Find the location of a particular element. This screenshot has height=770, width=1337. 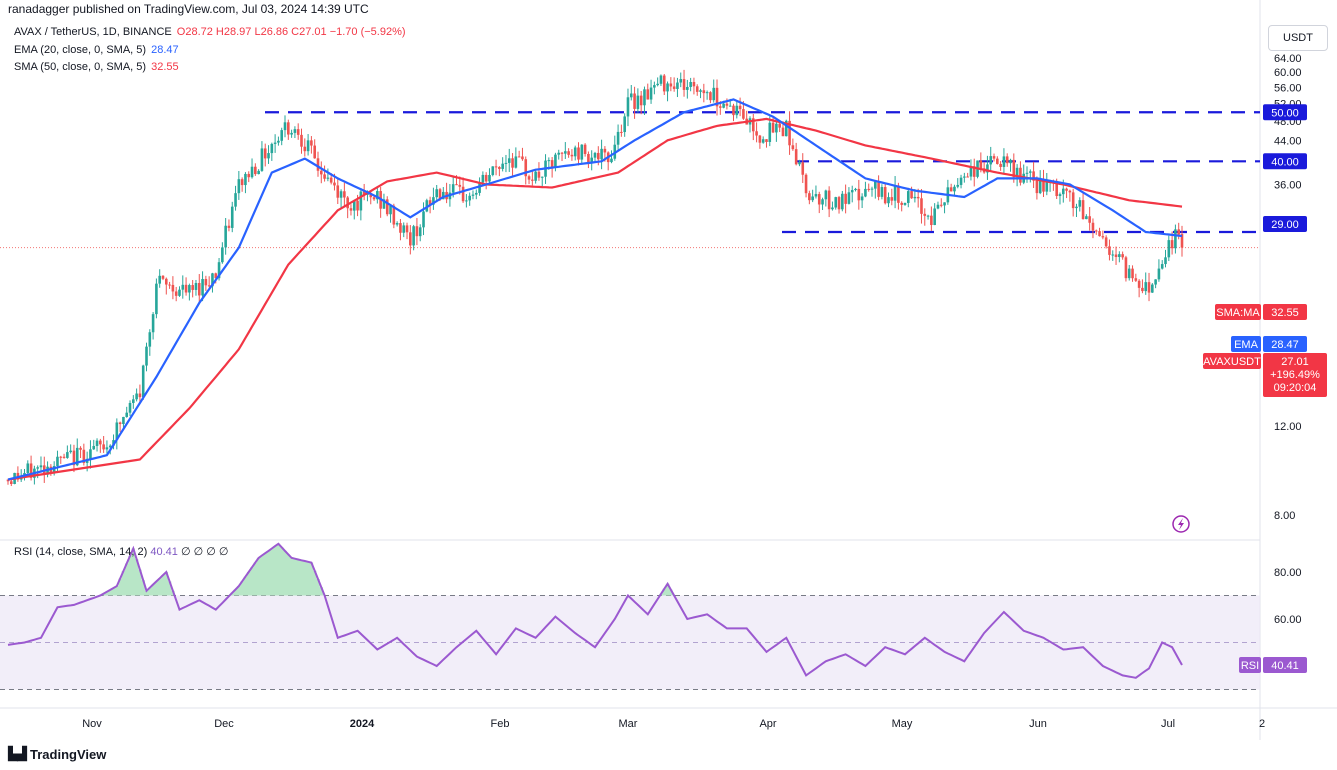

rsi-label: RSI (14, close, SMA, 14, 2) is located at coordinates (81, 552).